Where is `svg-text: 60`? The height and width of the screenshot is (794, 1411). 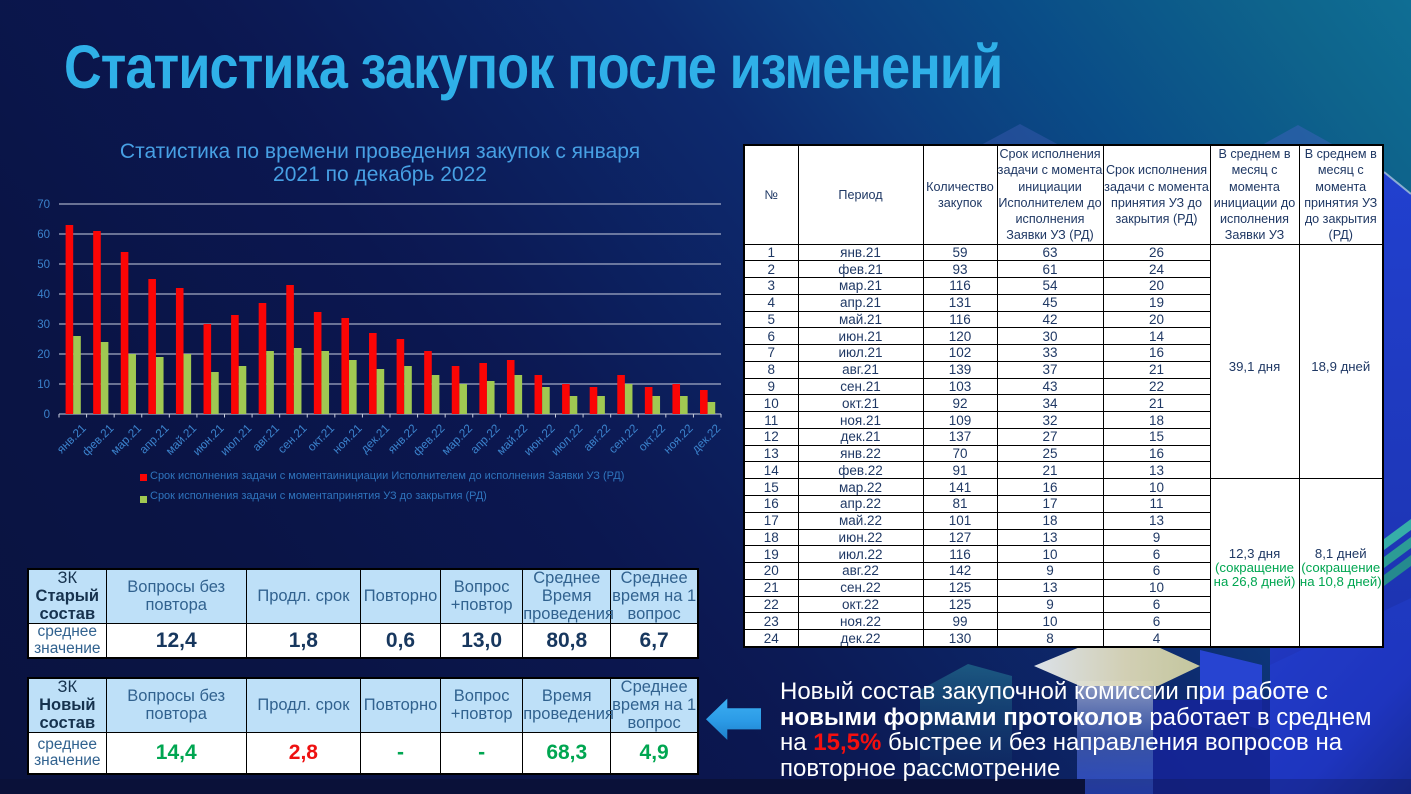
svg-text: 60 is located at coordinates (43, 235).